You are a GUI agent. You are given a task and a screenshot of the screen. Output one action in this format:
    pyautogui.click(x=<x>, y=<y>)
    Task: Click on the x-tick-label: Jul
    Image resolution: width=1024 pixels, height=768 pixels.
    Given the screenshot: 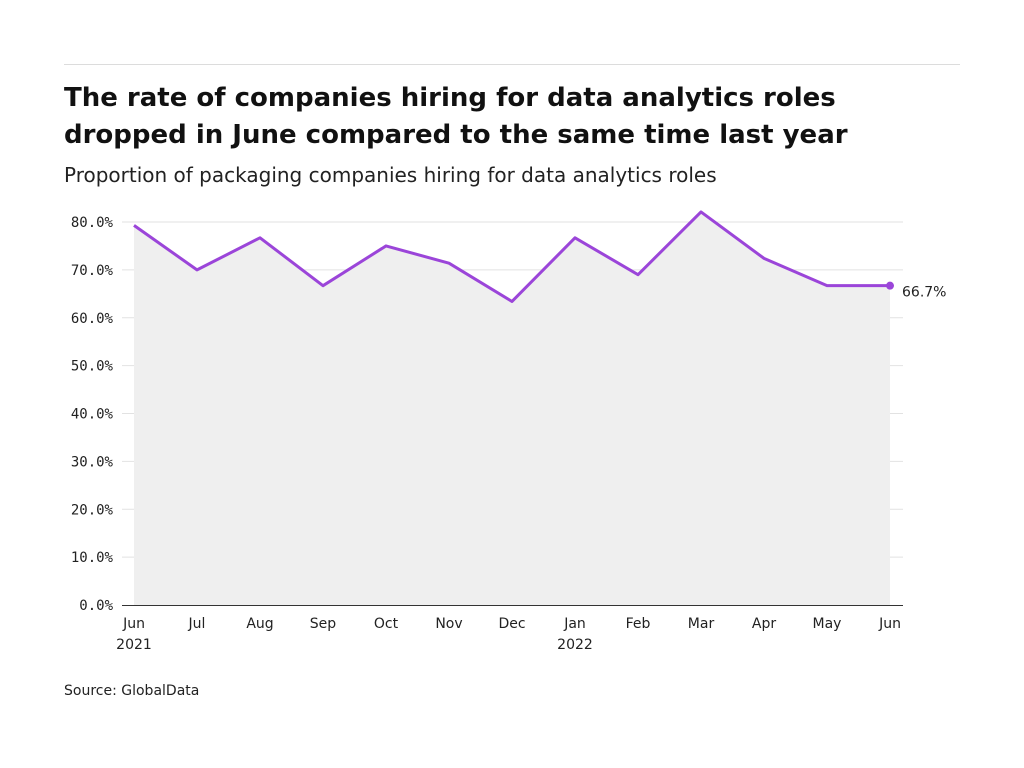 What is the action you would take?
    pyautogui.click(x=197, y=624)
    